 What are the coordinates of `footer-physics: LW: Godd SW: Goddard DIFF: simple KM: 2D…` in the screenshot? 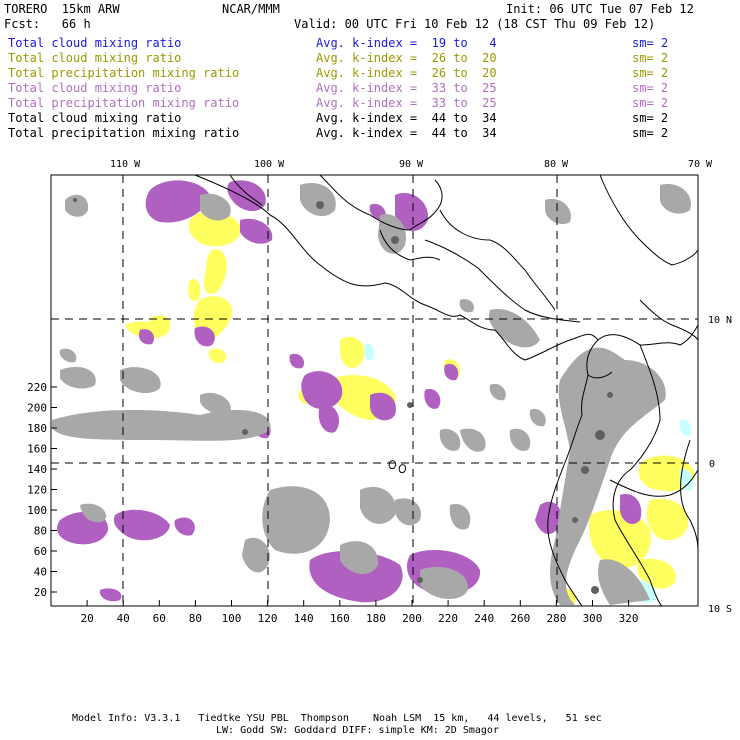 It's located at (357, 730).